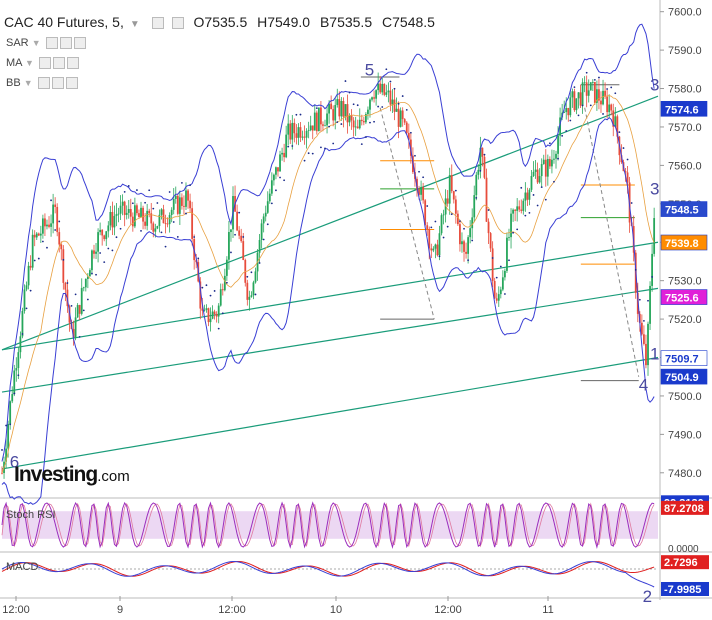 The height and width of the screenshot is (620, 712). I want to click on stoch-rsi-label: Stoch RSI, so click(31, 515).